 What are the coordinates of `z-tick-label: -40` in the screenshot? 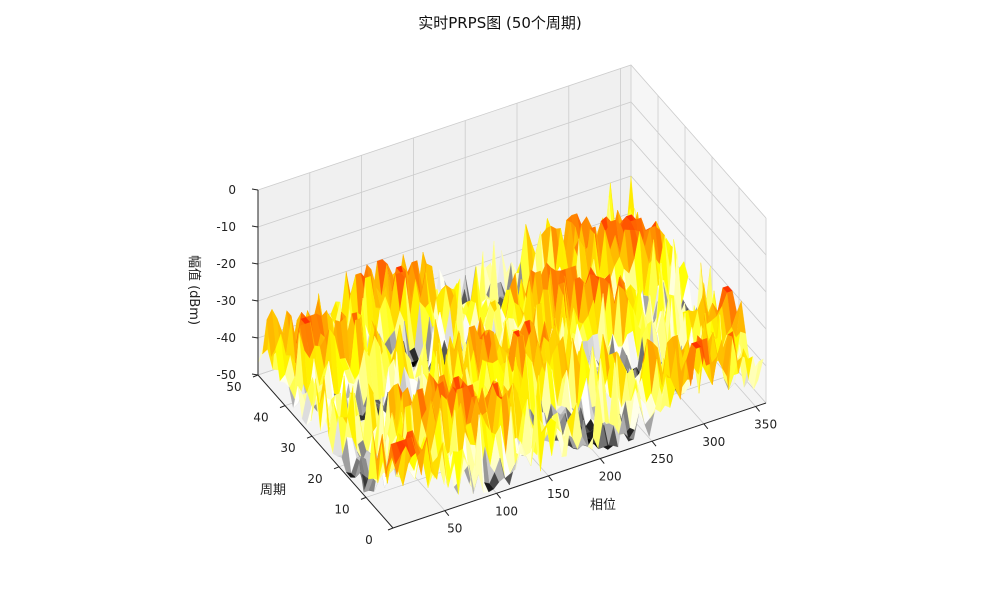 It's located at (226, 338).